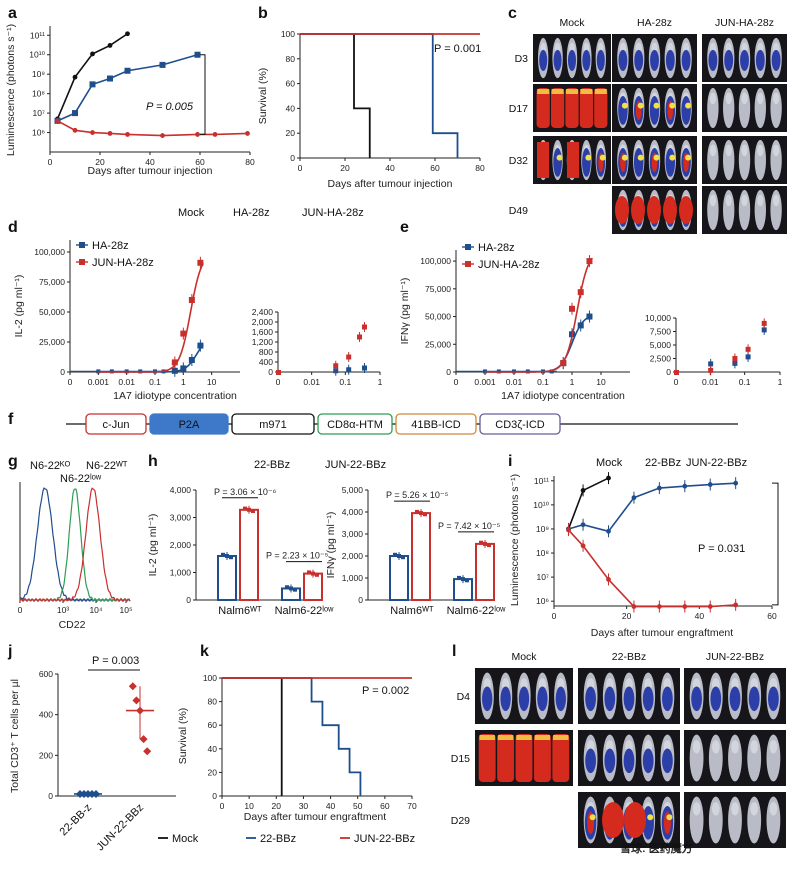 This screenshot has height=869, width=800. I want to click on legend-ko: N6-22ᴷᴼ, so click(50, 466).